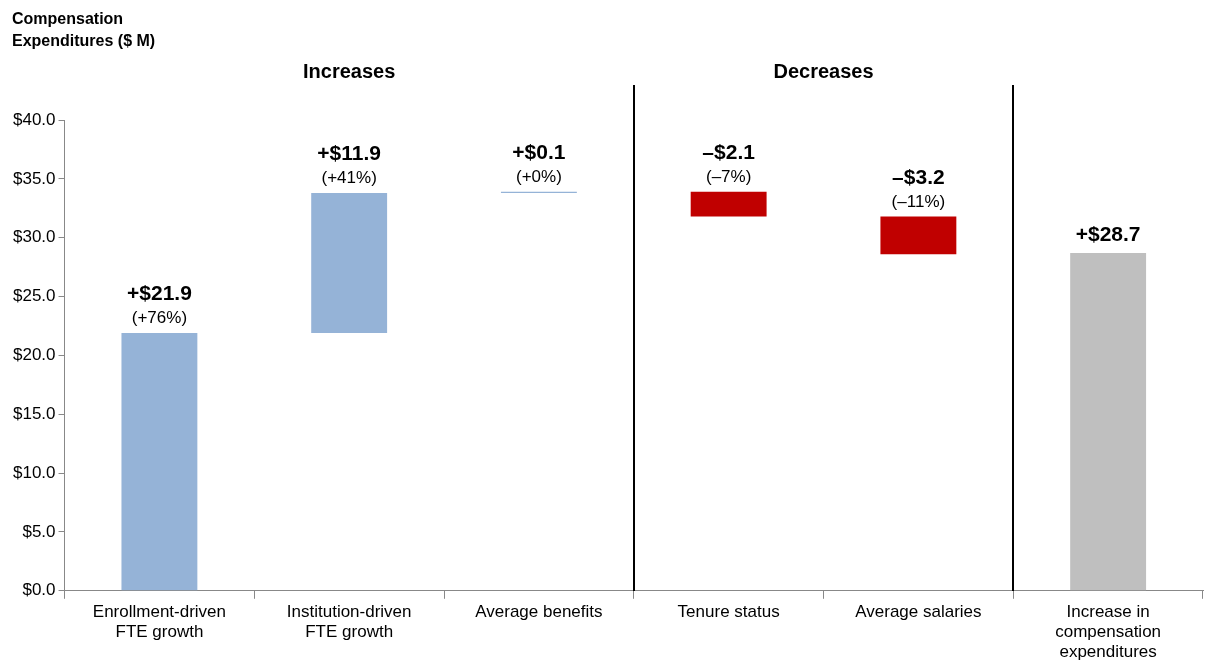  Describe the element at coordinates (728, 611) in the screenshot. I see `x-tick-label: Tenure status` at that location.